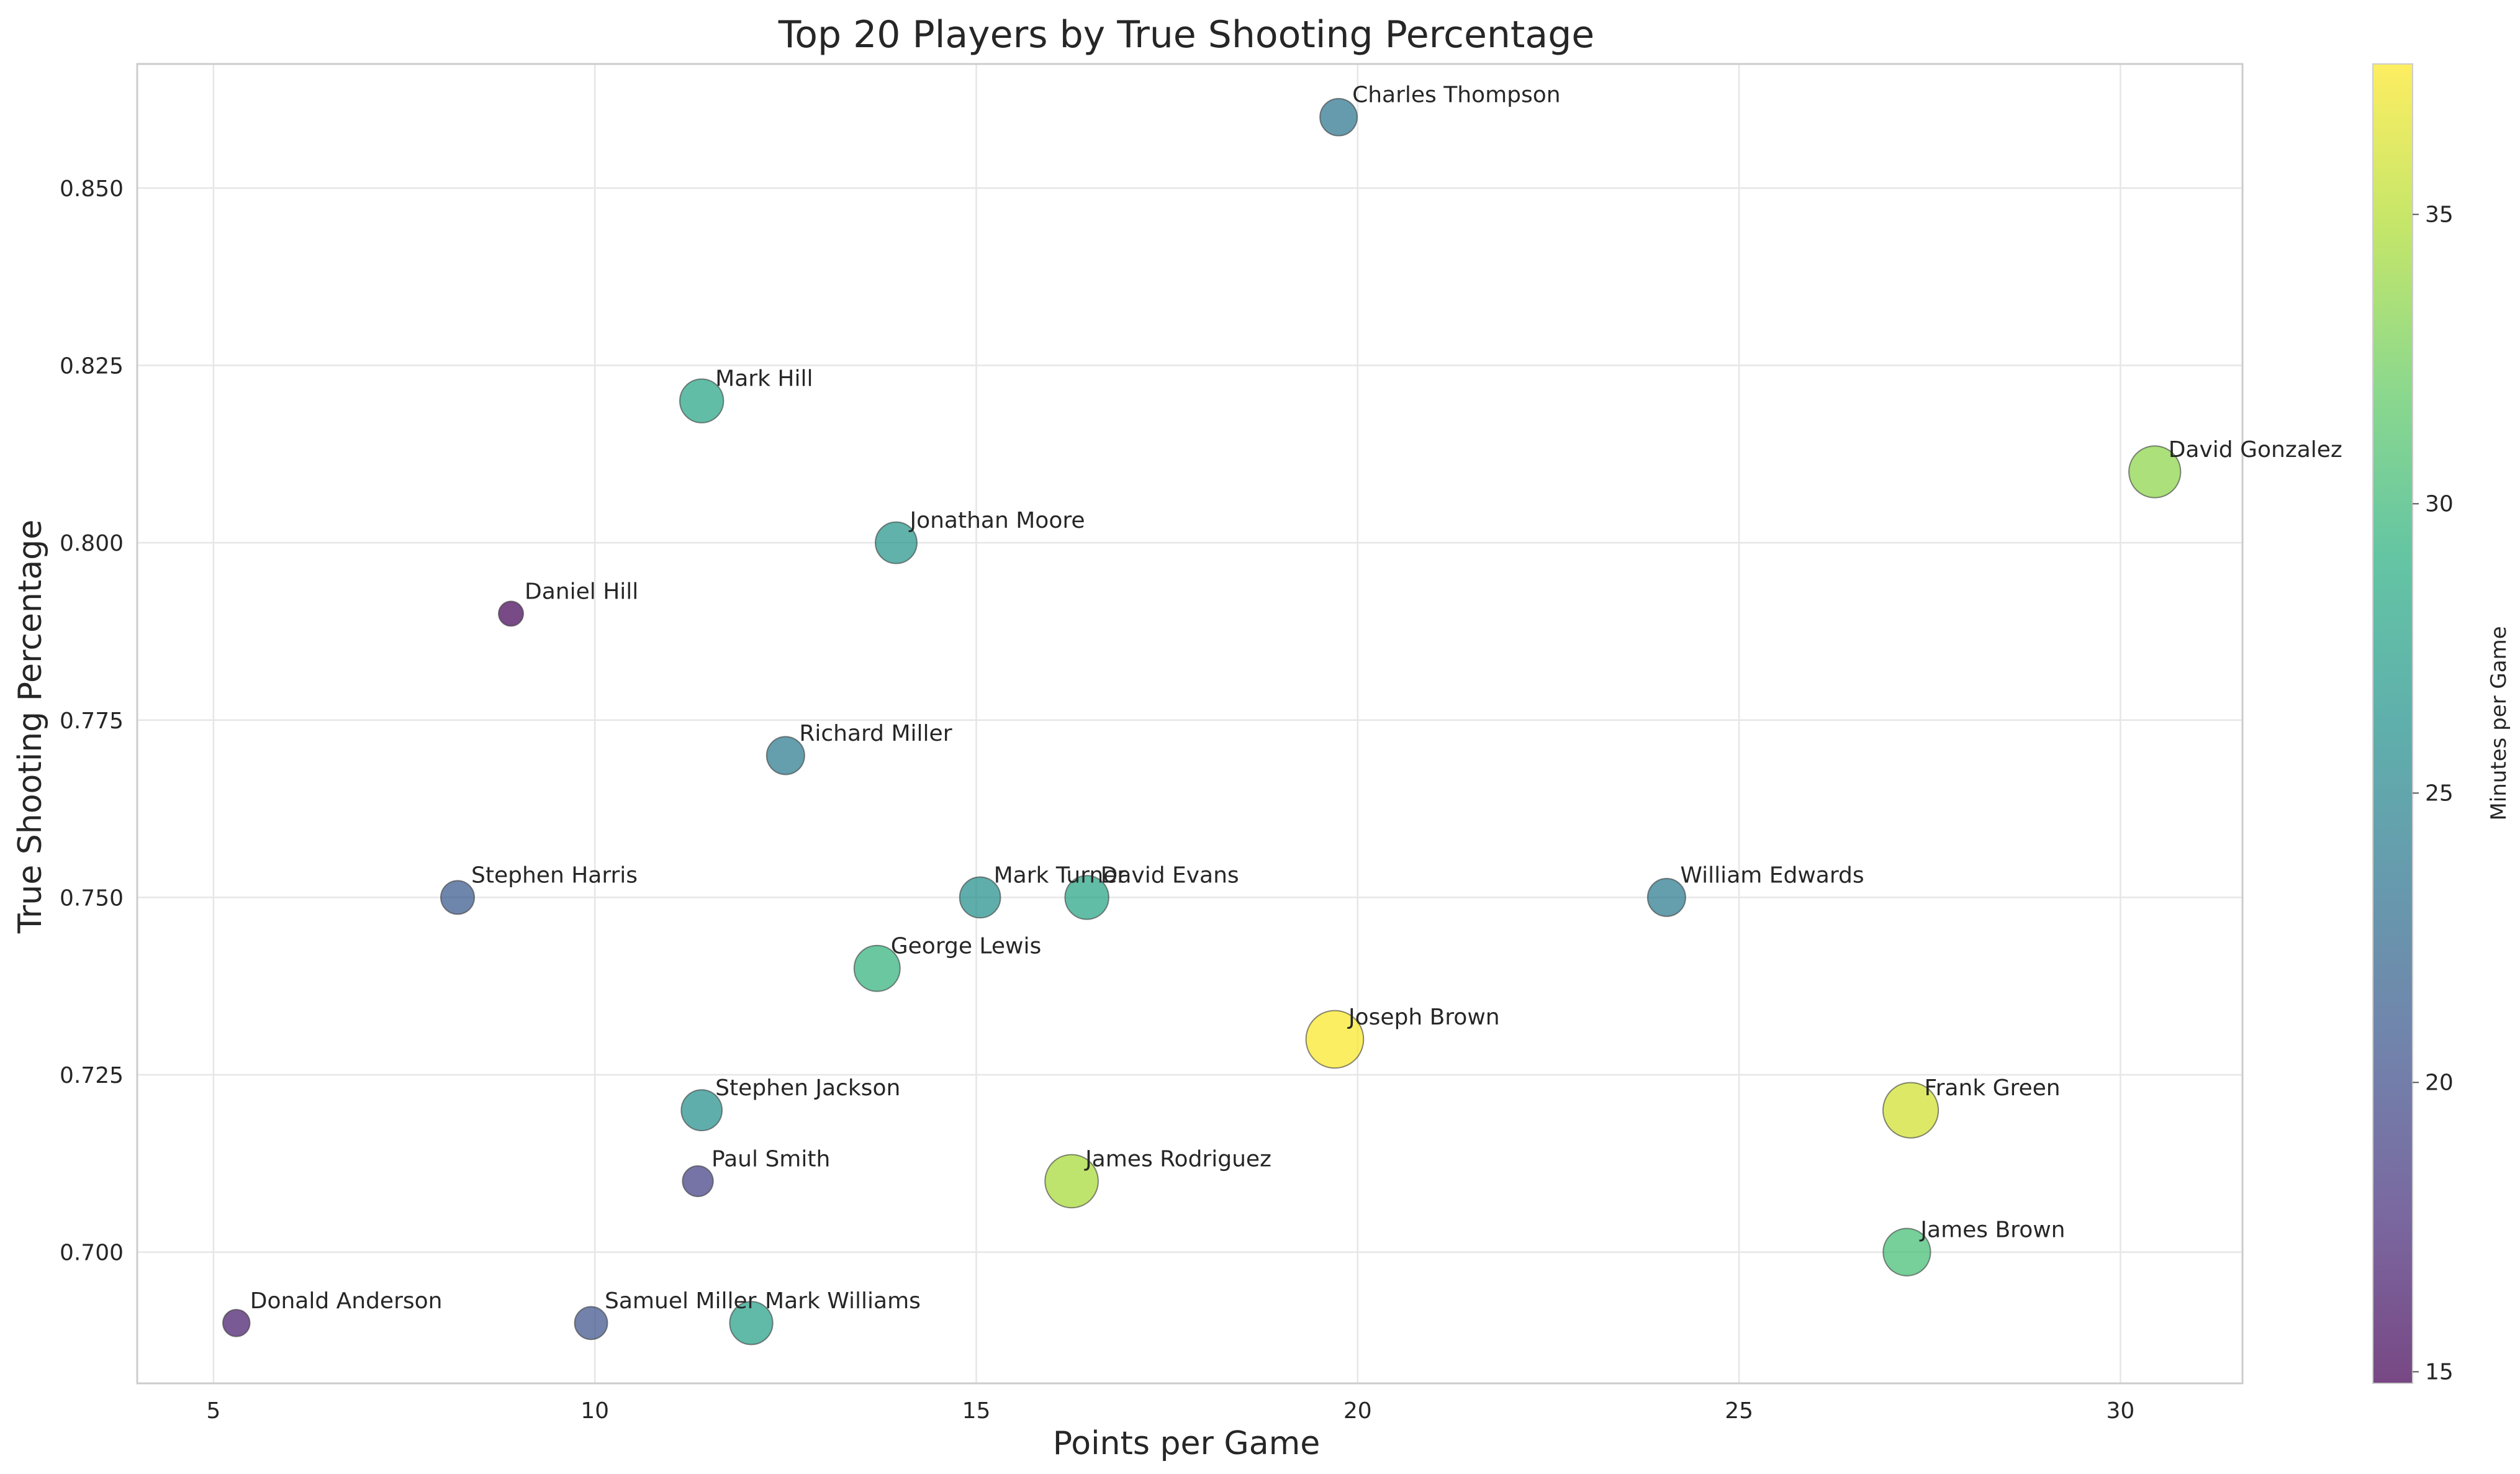  Describe the element at coordinates (1060, 875) in the screenshot. I see `point-label: Mark Turner` at that location.